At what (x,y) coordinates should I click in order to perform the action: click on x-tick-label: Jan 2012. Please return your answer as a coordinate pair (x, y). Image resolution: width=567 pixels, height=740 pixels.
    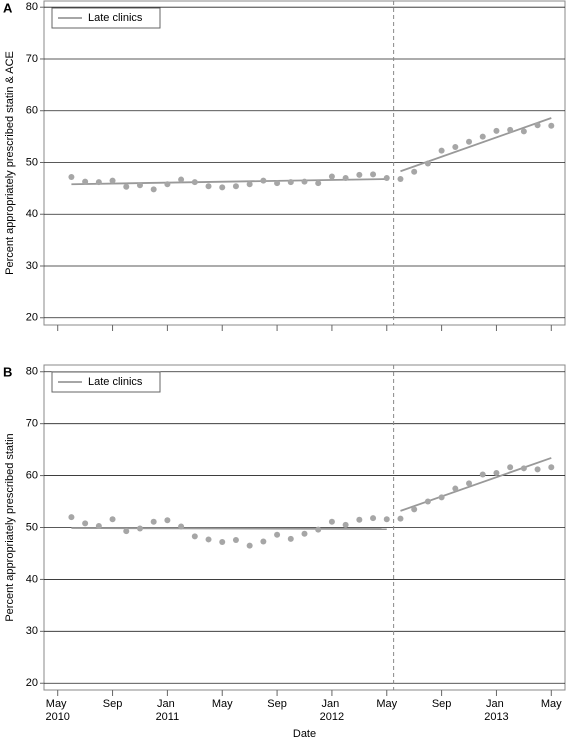
    Looking at the image, I should click on (332, 710).